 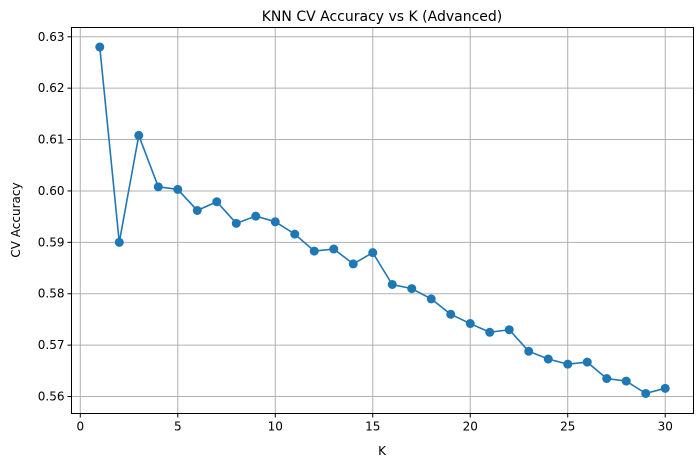 What do you see at coordinates (51, 294) in the screenshot?
I see `y-tick-label: 0.58` at bounding box center [51, 294].